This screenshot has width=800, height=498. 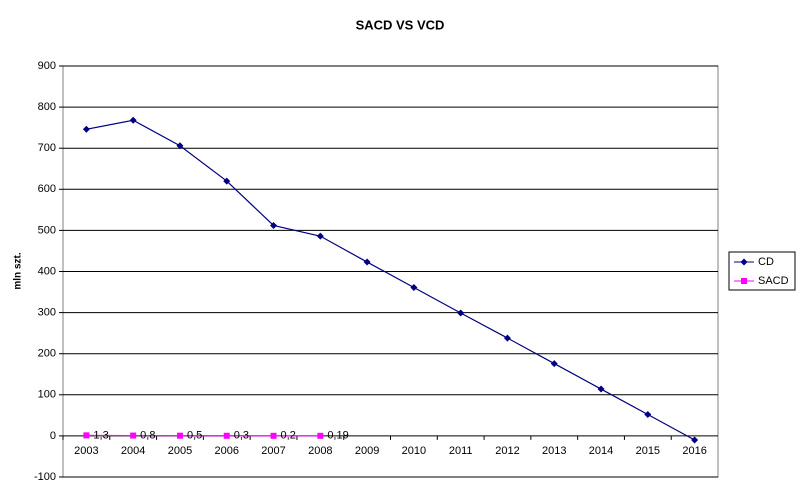 I want to click on x-tick-label: 2010, so click(x=414, y=451).